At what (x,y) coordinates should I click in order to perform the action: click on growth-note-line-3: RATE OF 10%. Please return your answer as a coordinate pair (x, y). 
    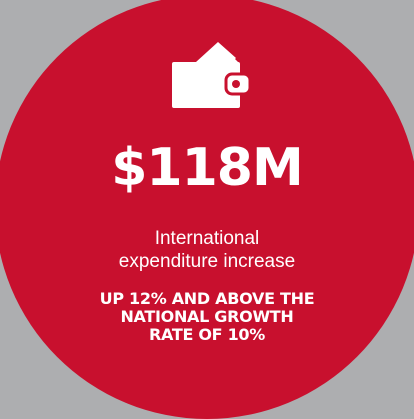
    Looking at the image, I should click on (207, 334).